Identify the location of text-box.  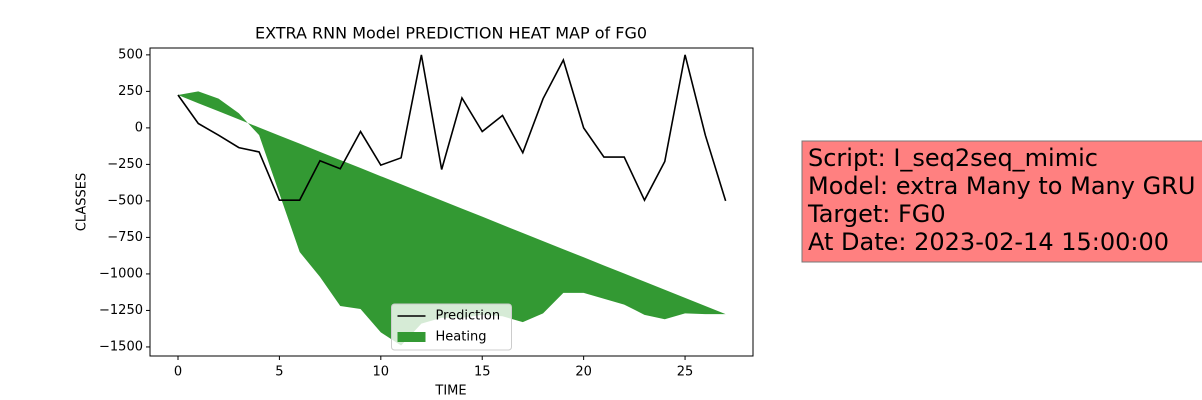
(1001, 201).